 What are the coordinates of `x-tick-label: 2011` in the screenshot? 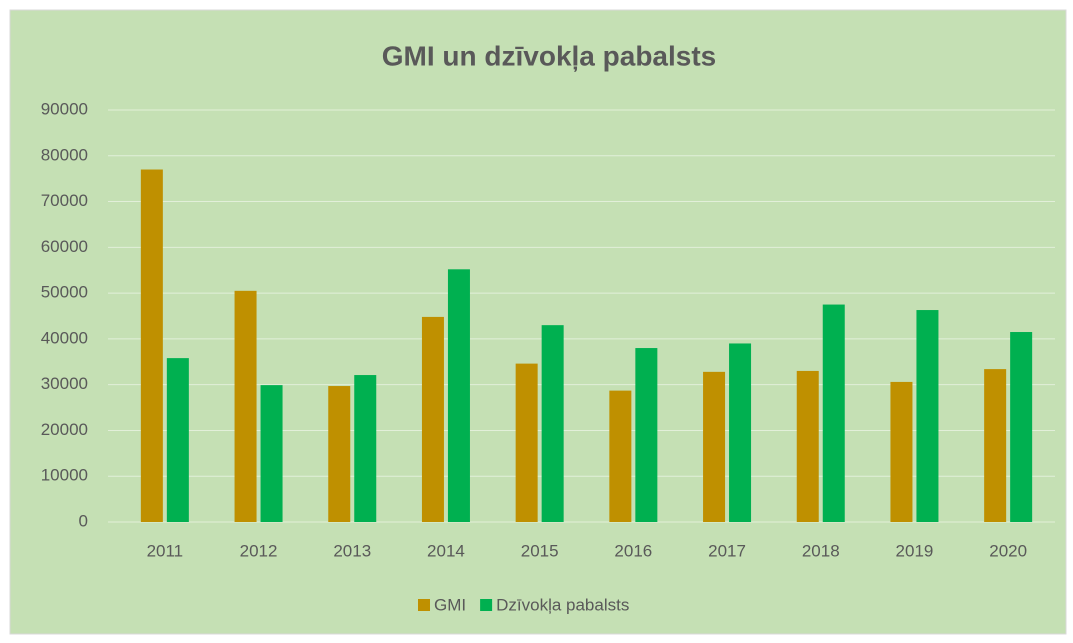 It's located at (165, 550).